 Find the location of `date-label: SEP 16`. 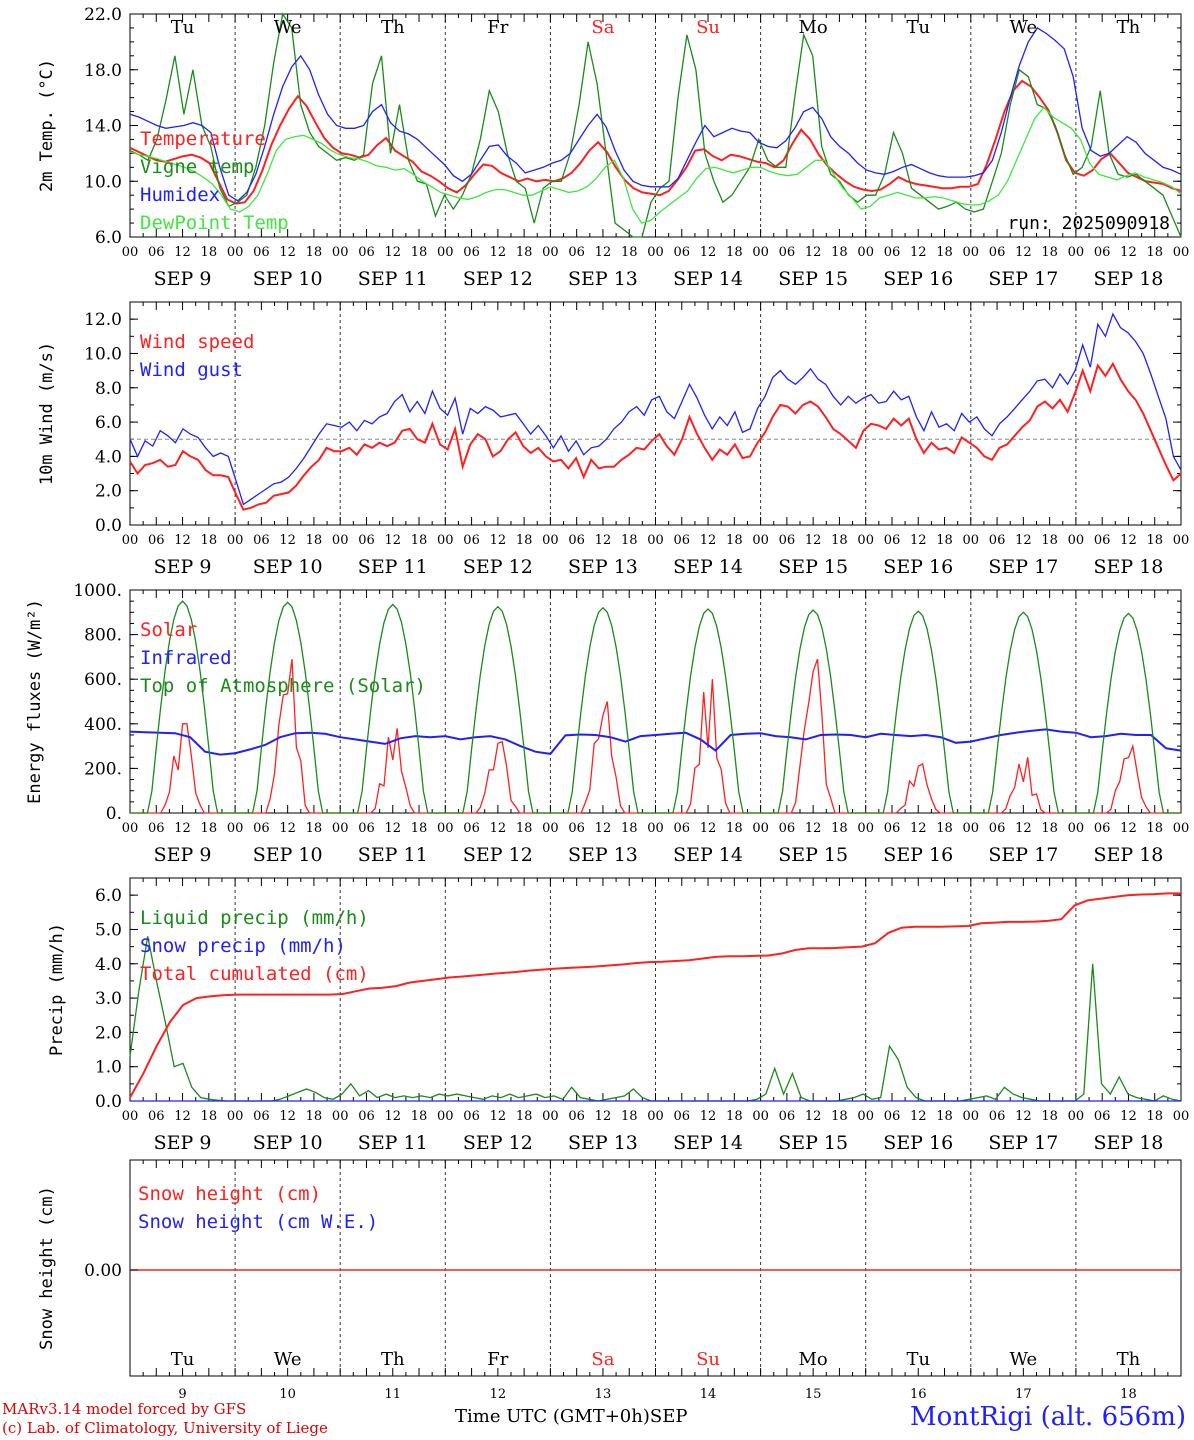

date-label: SEP 16 is located at coordinates (918, 279).